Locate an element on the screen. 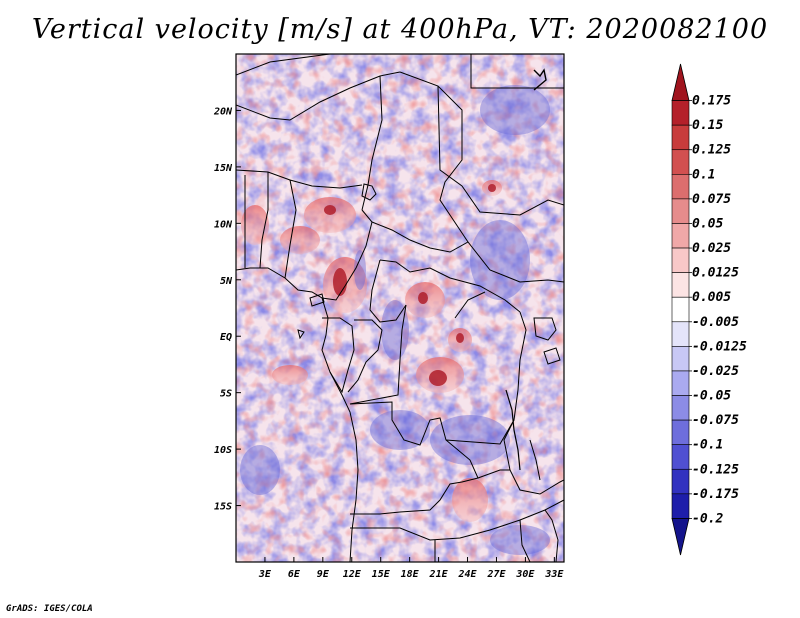  x-tick-label: 18E is located at coordinates (410, 574).